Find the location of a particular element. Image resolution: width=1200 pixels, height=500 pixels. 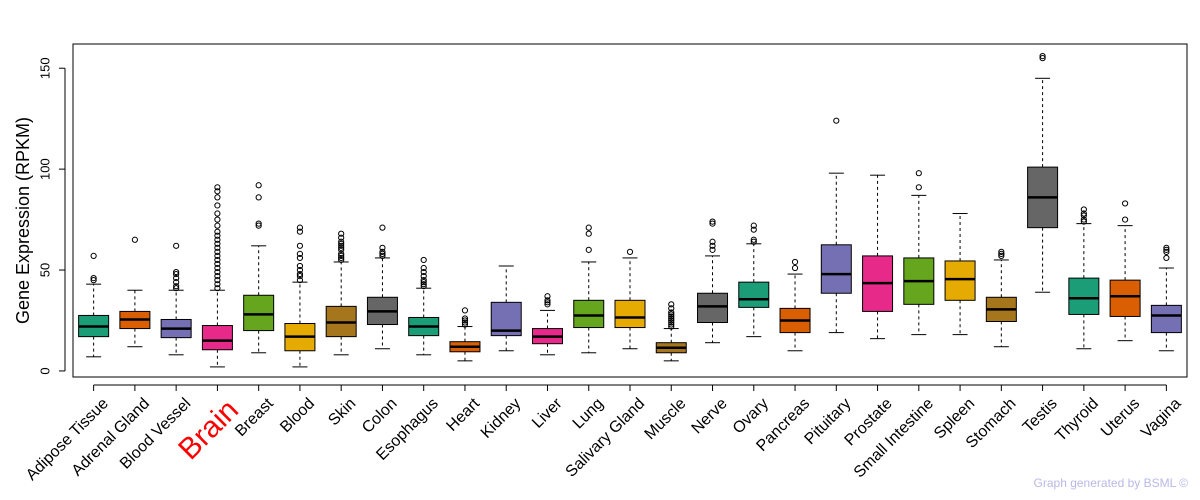

box-colon is located at coordinates (382, 287).